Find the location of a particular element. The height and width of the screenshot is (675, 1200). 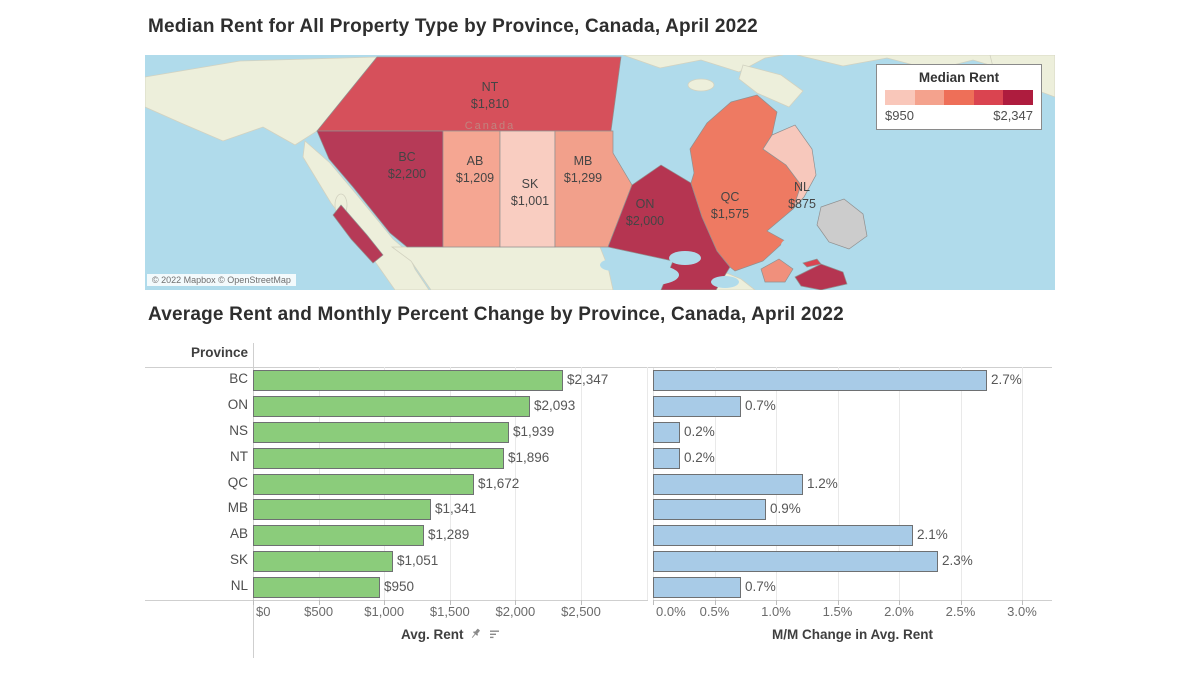

tick-label: 2.0% is located at coordinates (899, 611).